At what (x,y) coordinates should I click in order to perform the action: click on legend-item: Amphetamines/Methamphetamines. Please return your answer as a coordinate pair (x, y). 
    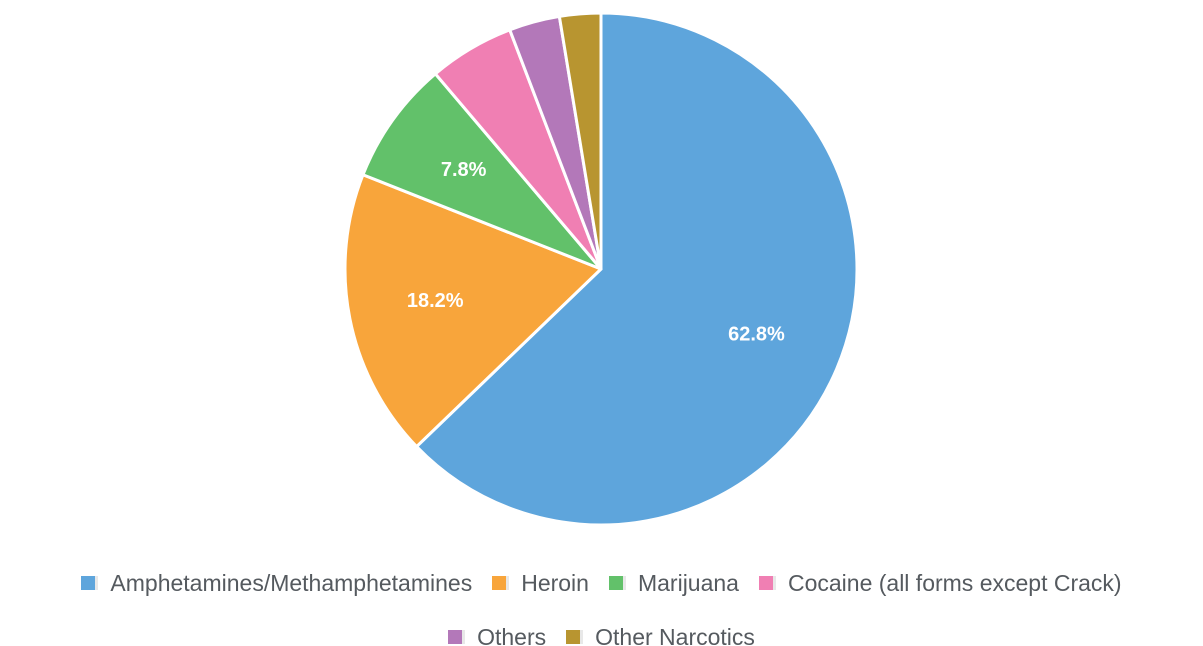
    Looking at the image, I should click on (276, 583).